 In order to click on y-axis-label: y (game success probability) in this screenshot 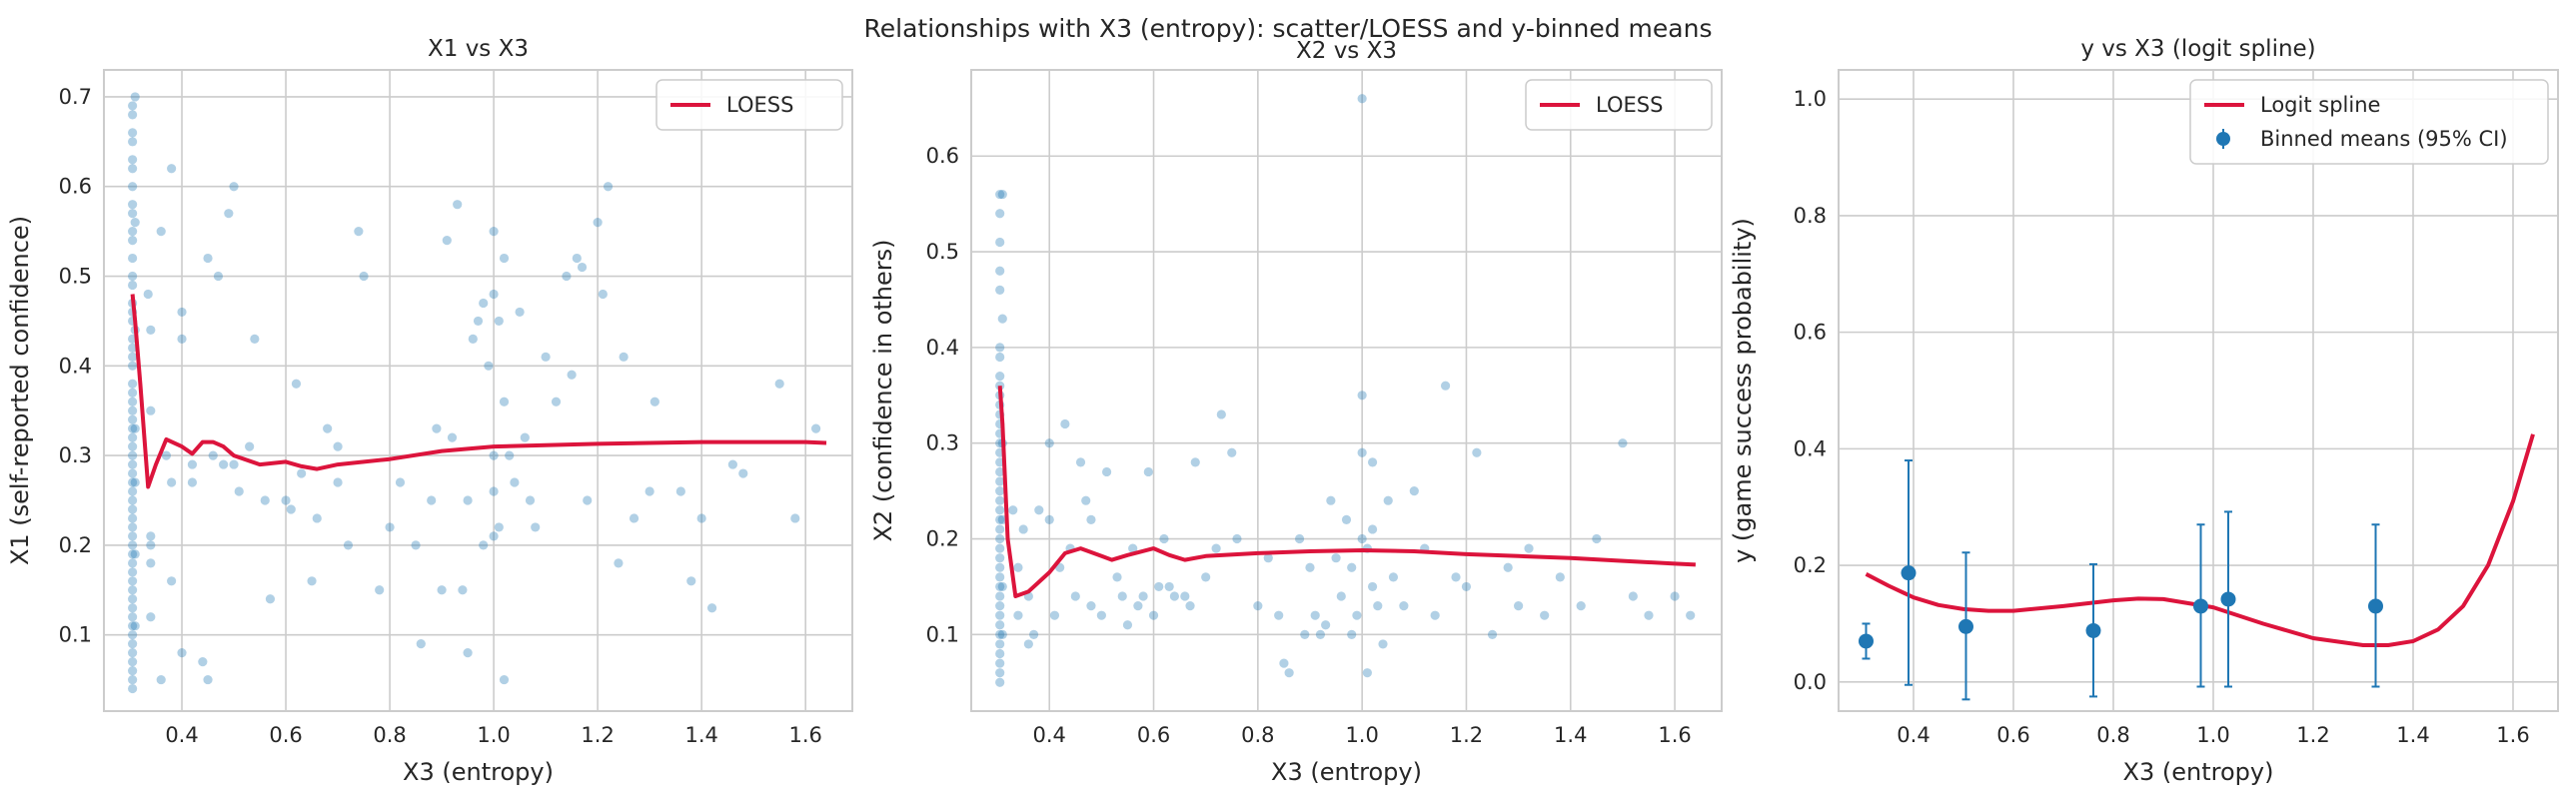, I will do `click(1743, 391)`.